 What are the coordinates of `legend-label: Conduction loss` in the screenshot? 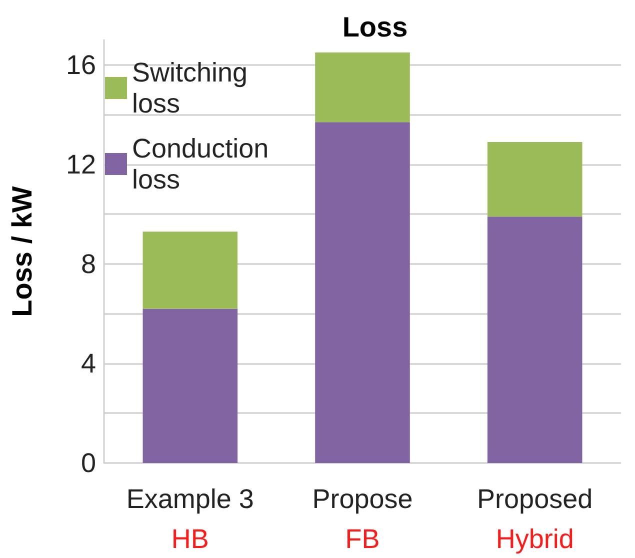 It's located at (200, 164).